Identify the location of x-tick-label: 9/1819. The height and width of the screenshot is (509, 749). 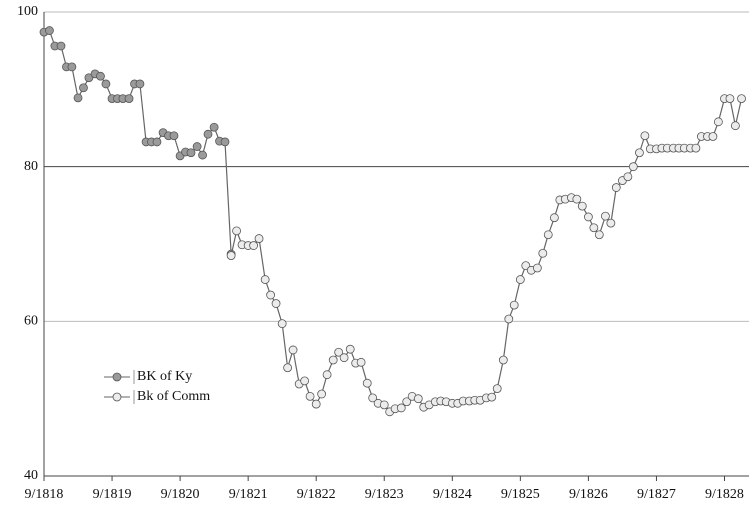
(112, 494).